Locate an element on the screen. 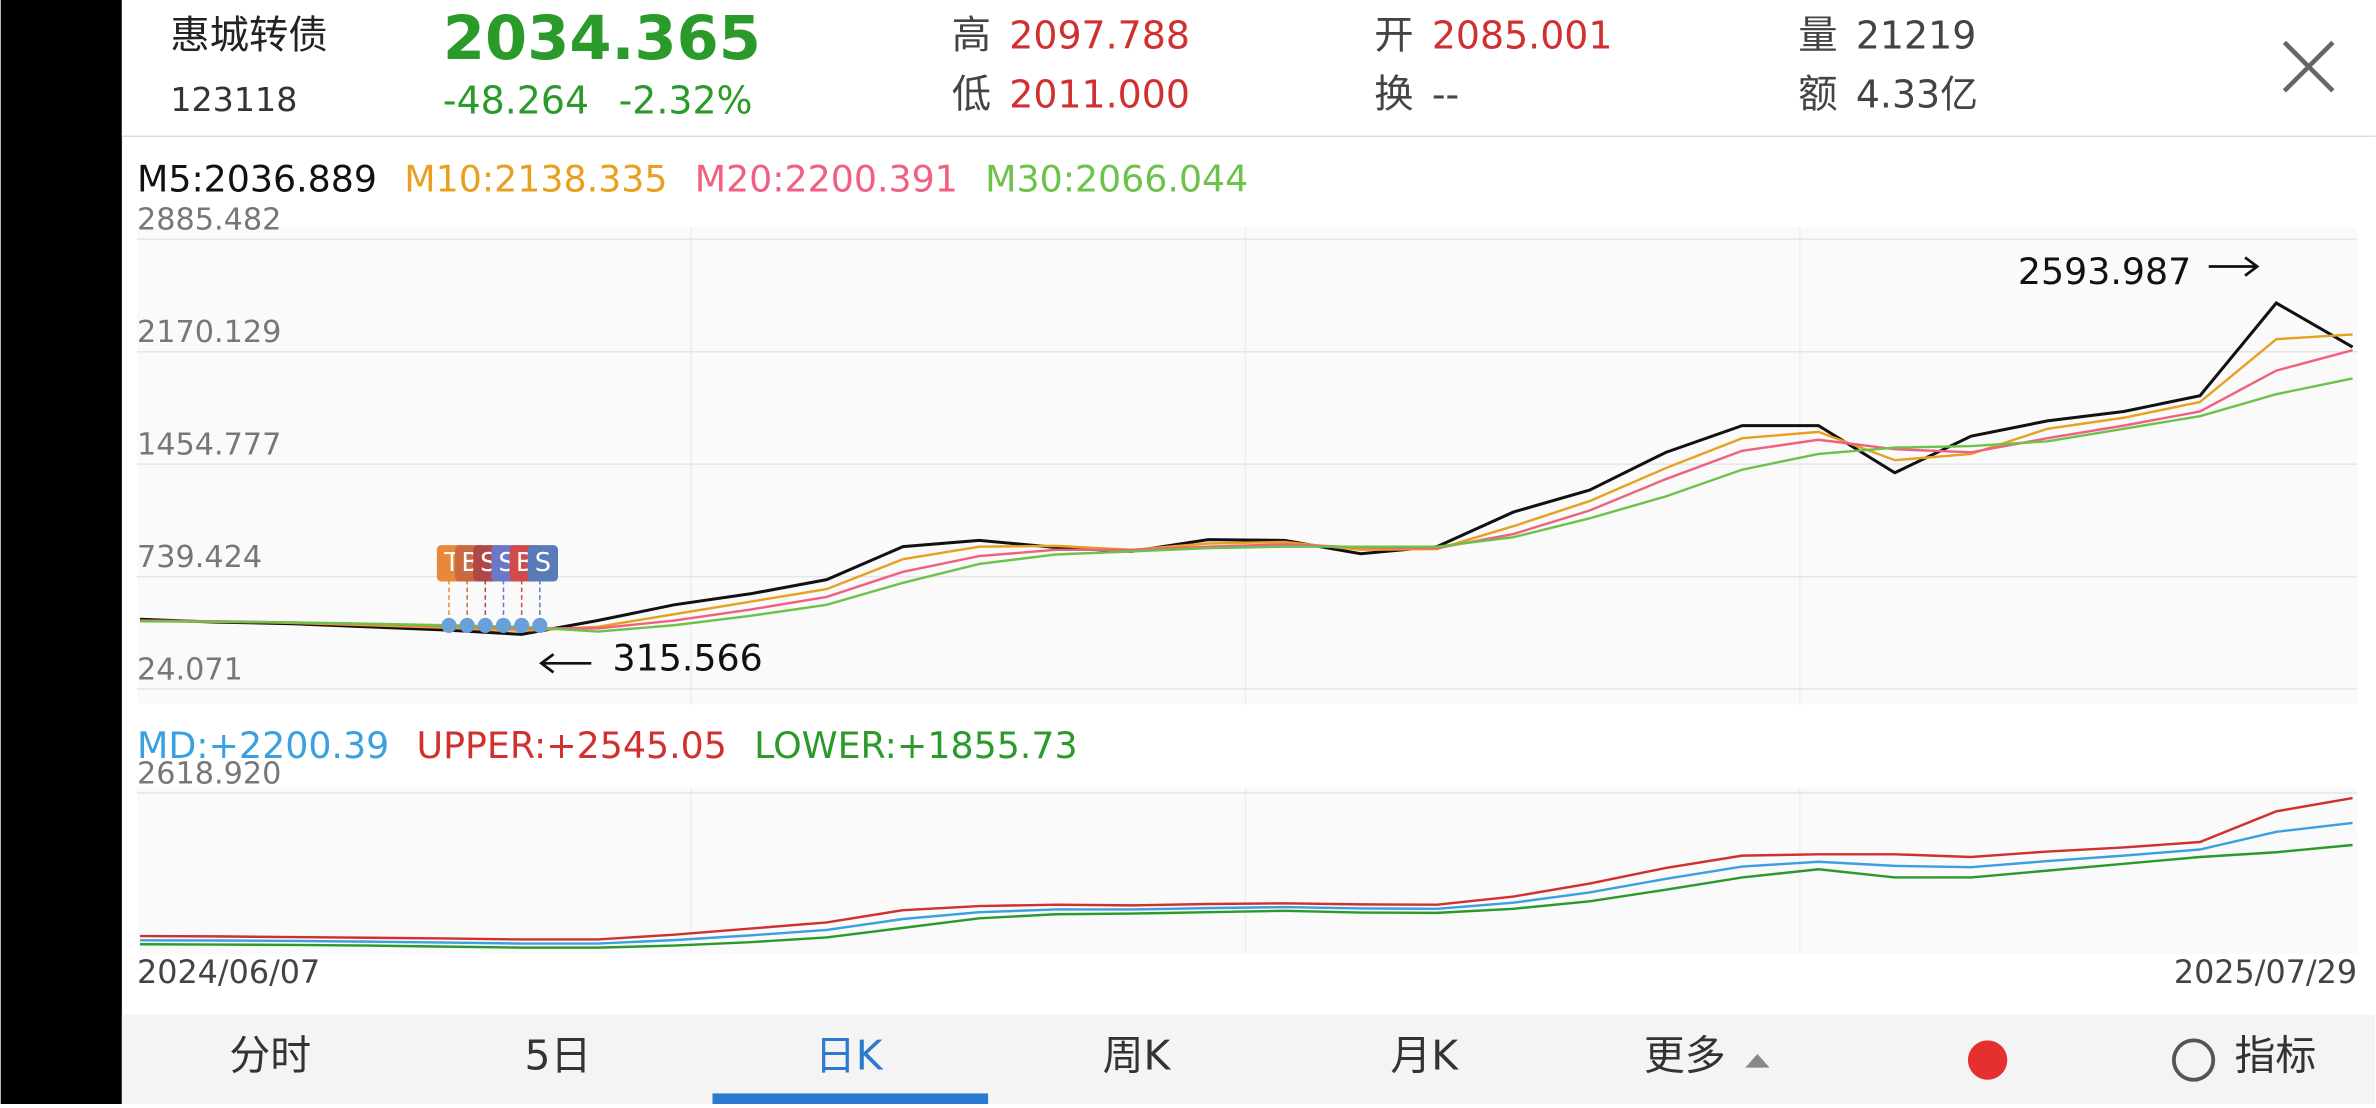 This screenshot has width=2376, height=1108. change-pct: -2.32% is located at coordinates (686, 100).